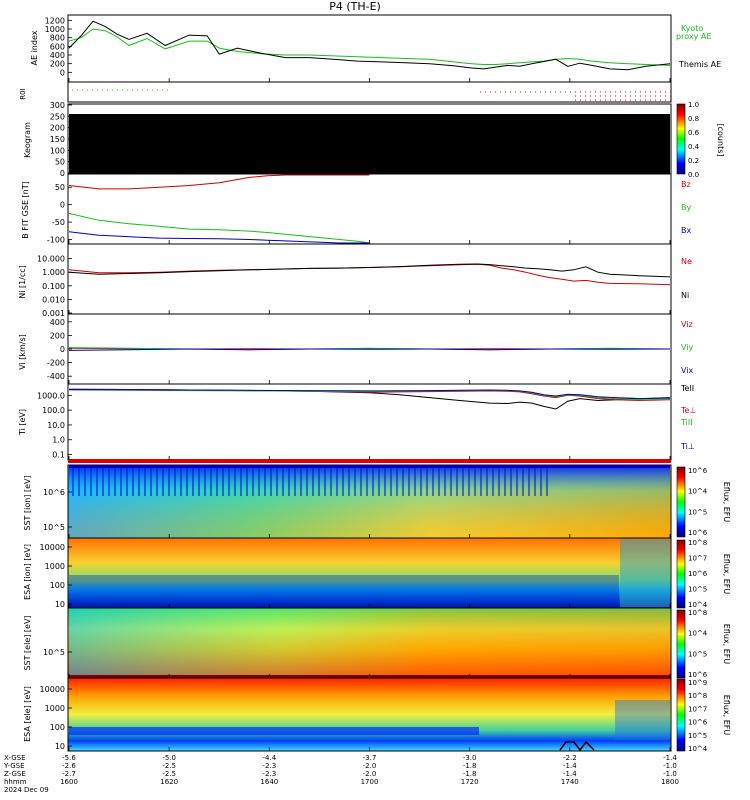 The image size is (750, 800). What do you see at coordinates (54, 492) in the screenshot?
I see `sst-ion-ytick-label: 10^6` at bounding box center [54, 492].